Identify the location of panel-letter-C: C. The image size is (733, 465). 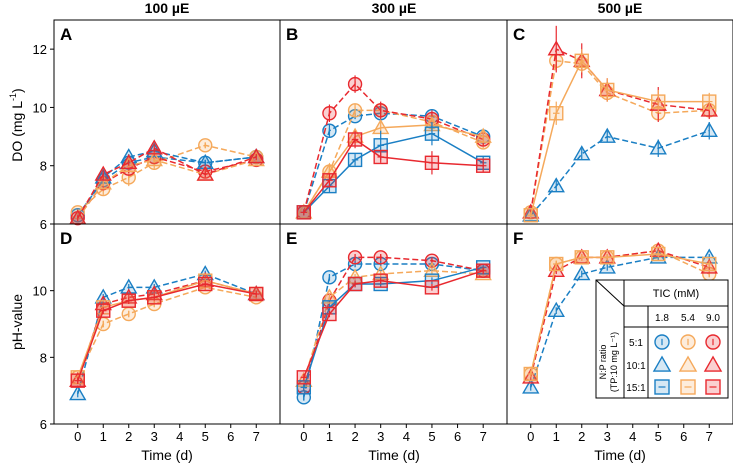
(519, 34).